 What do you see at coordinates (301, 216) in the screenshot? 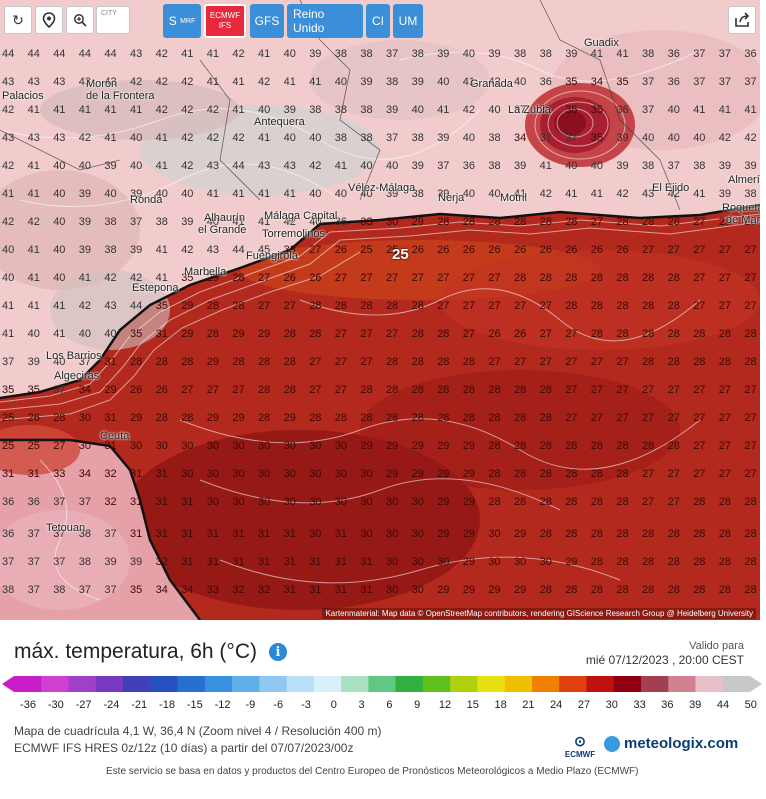
I see `city-label: Málaga Capital` at bounding box center [301, 216].